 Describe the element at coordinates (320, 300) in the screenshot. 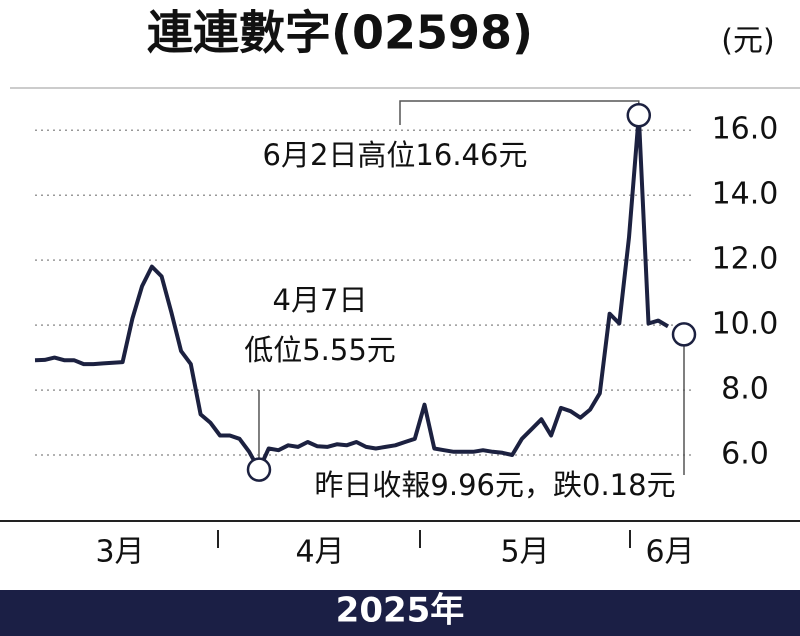

I see `annotation: 4月7日` at that location.